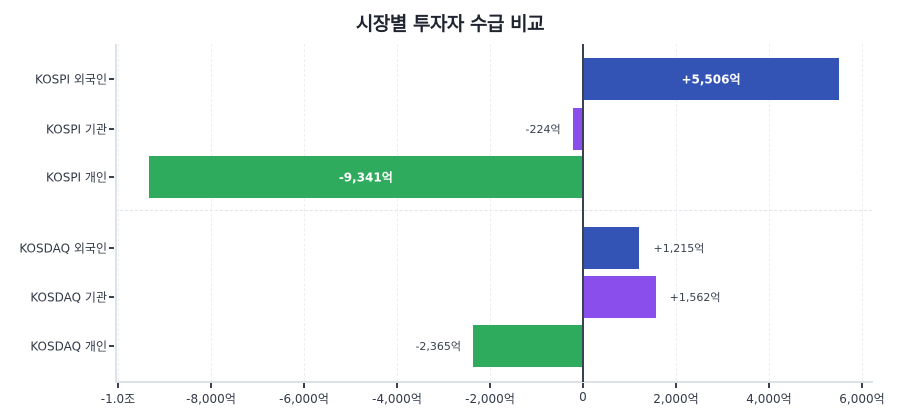 This screenshot has width=900, height=420. I want to click on x-tick-label: 0, so click(583, 397).